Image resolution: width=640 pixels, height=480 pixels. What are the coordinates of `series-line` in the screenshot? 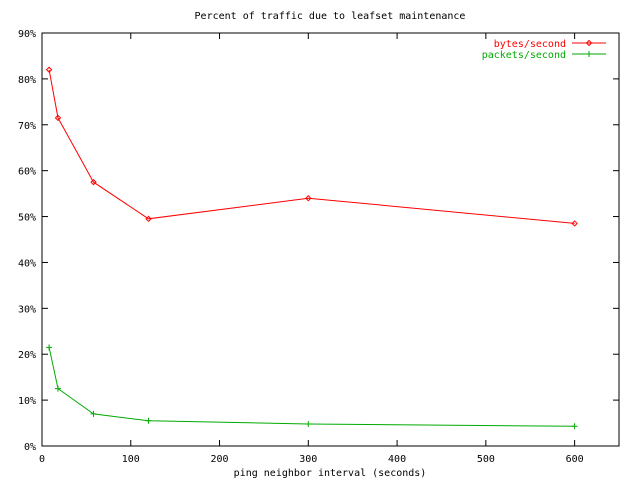 It's located at (311, 387).